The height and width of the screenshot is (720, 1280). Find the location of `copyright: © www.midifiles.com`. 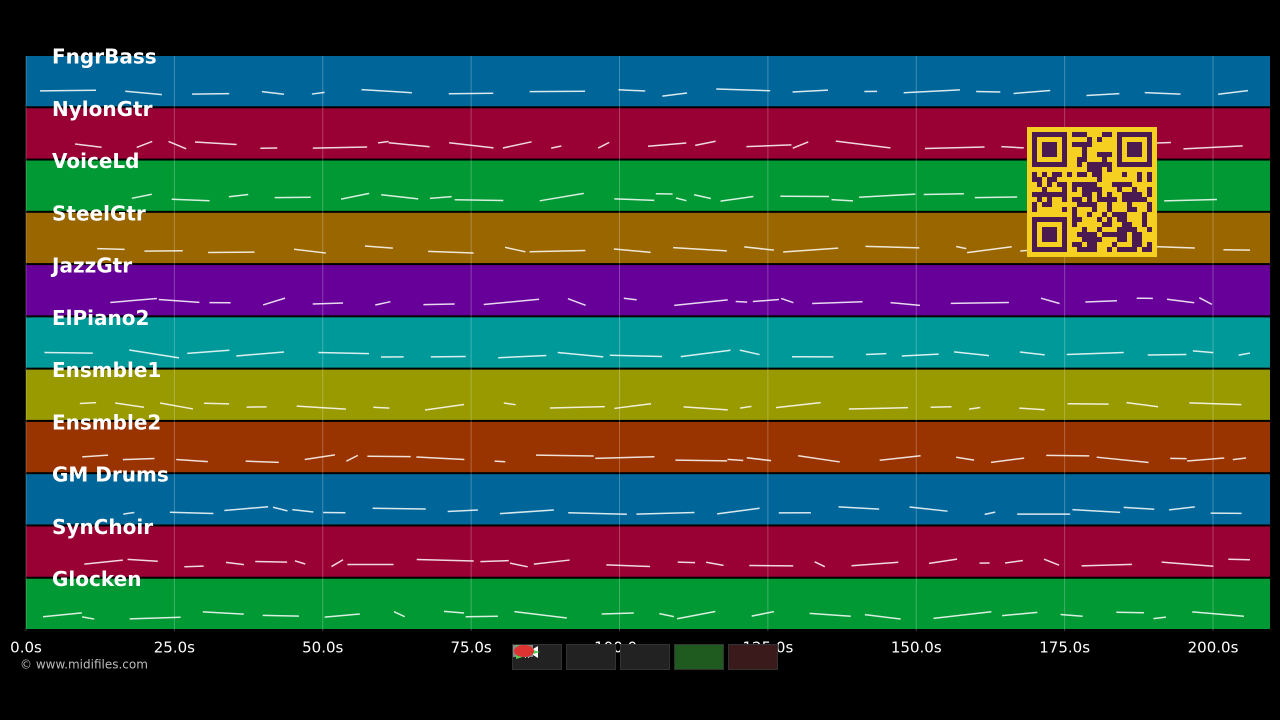

copyright: © www.midifiles.com is located at coordinates (84, 665).